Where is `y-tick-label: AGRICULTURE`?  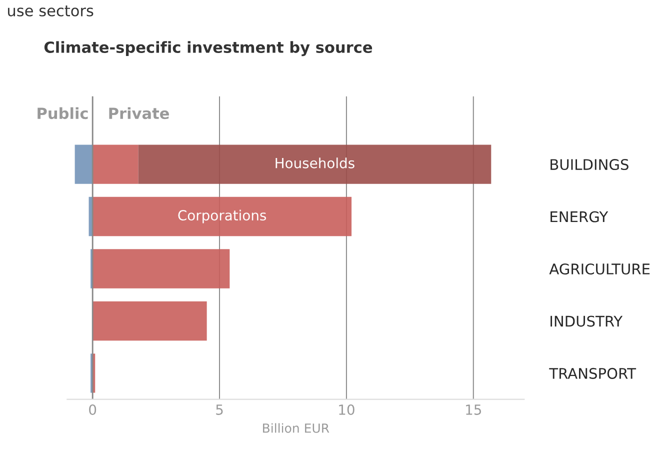
y-tick-label: AGRICULTURE is located at coordinates (599, 268).